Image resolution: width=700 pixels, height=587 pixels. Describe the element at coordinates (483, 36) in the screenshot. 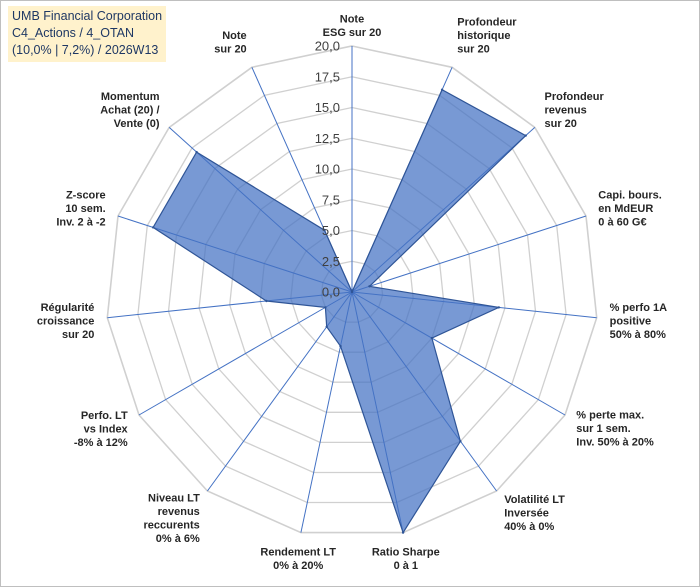

I see `axis-label-1-line-1: historique` at that location.